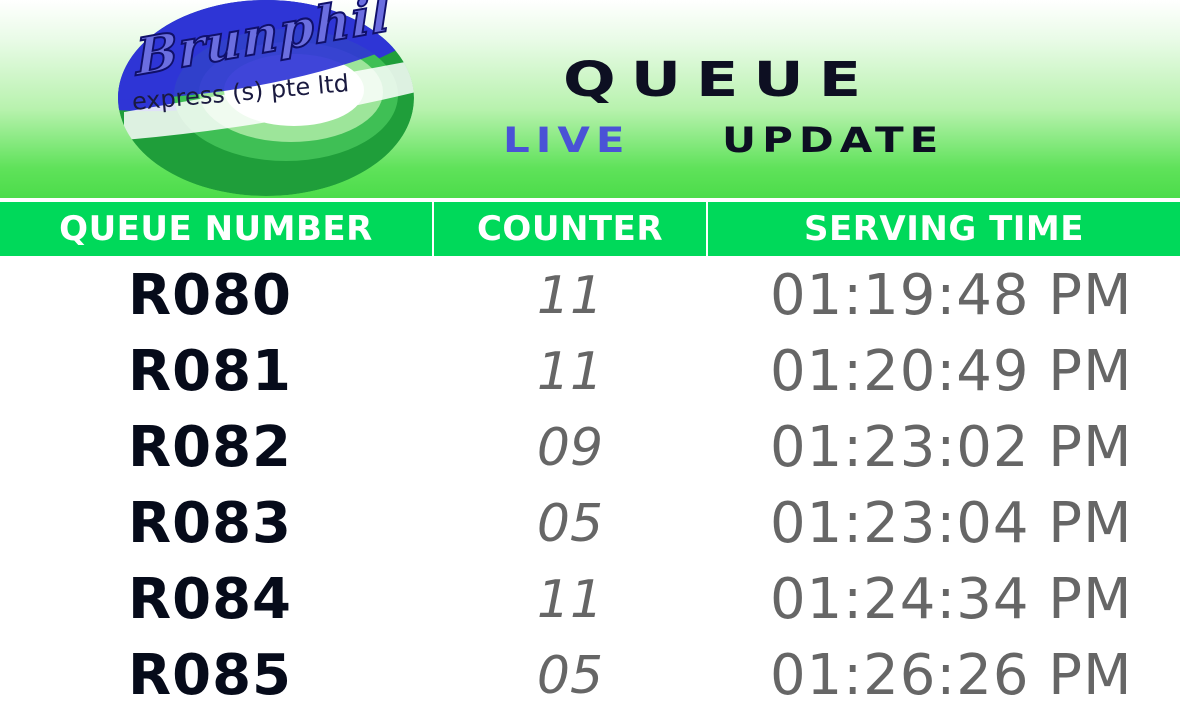 This screenshot has height=716, width=1180. What do you see at coordinates (951, 599) in the screenshot?
I see `serving-time-cell: 01:24:34 PM` at bounding box center [951, 599].